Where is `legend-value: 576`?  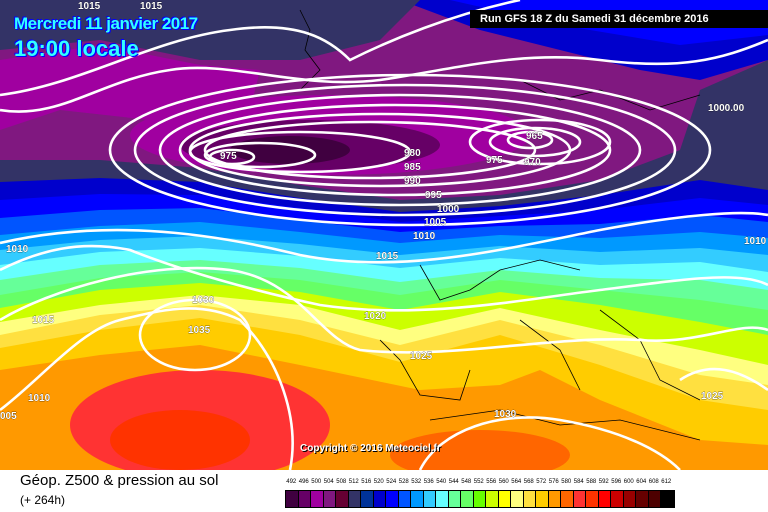
legend-value: 576 is located at coordinates (553, 482).